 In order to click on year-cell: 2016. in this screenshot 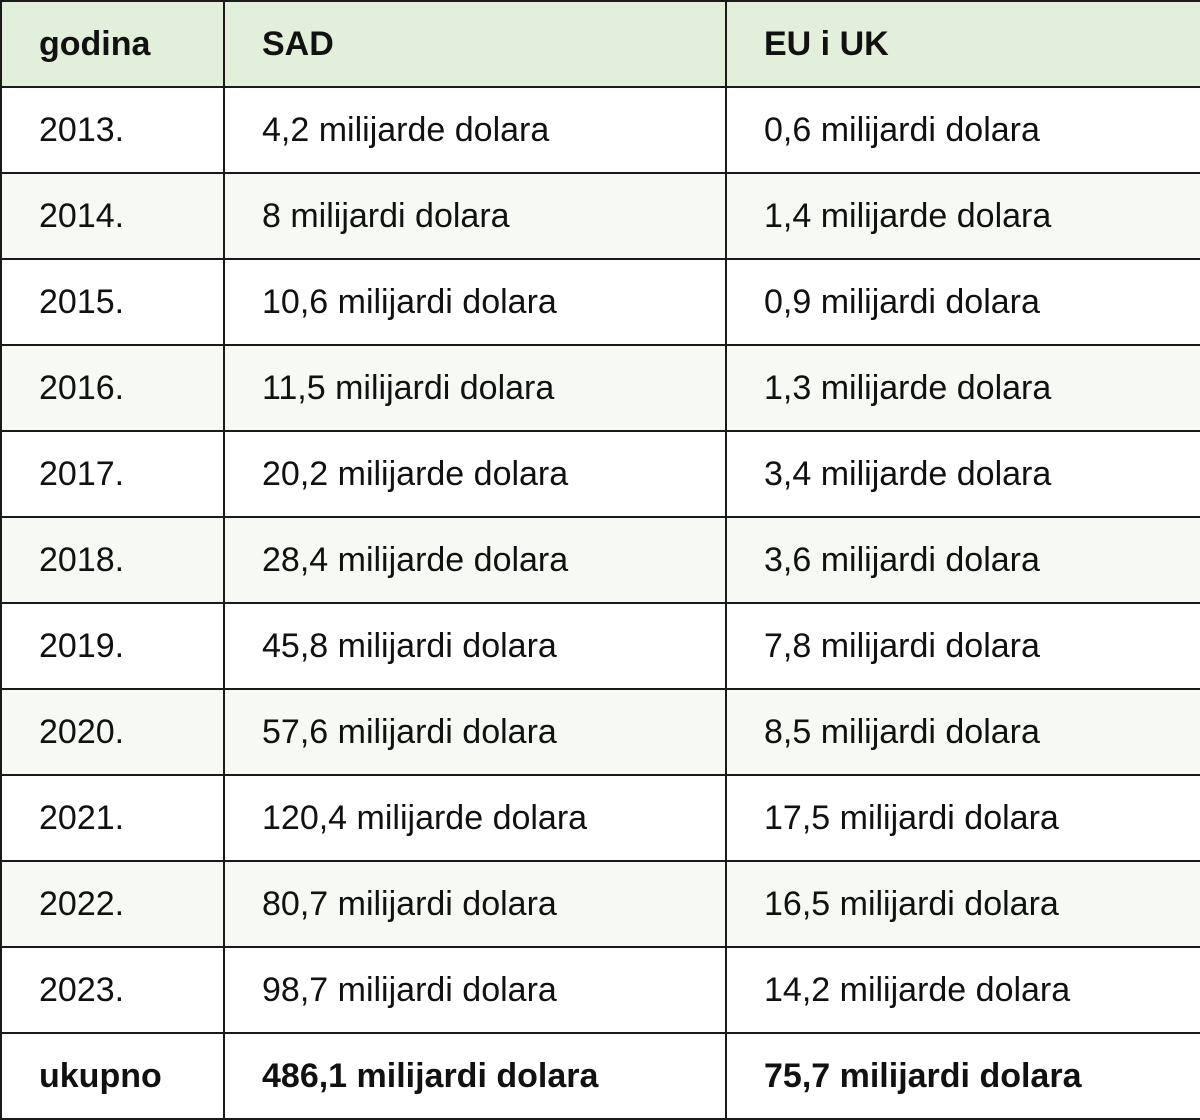, I will do `click(112, 388)`.